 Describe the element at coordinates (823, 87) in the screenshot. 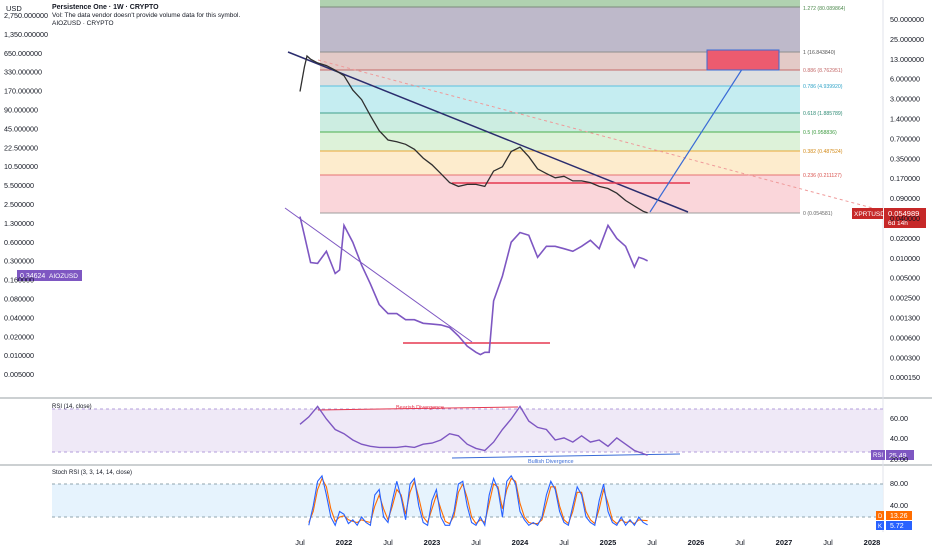

I see `fib-level-label: 0.786 (4.939920)` at that location.